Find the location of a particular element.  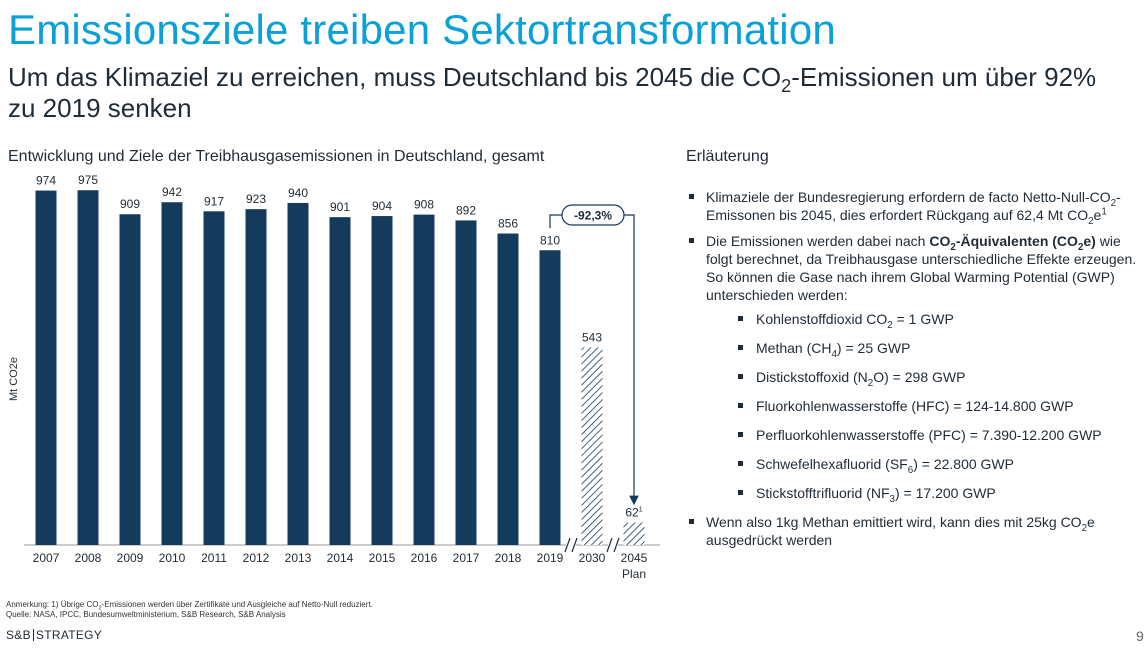

value-label-2017: 892 is located at coordinates (466, 210).